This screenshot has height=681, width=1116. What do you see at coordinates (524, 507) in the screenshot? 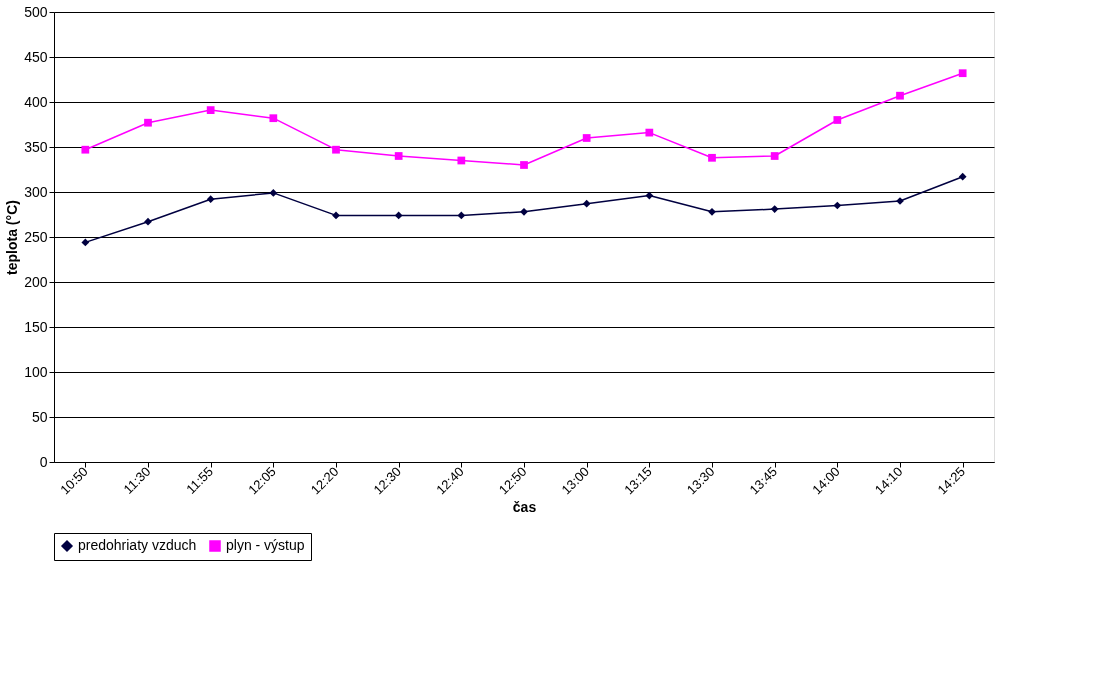
I see `x-axis-title: čas` at bounding box center [524, 507].